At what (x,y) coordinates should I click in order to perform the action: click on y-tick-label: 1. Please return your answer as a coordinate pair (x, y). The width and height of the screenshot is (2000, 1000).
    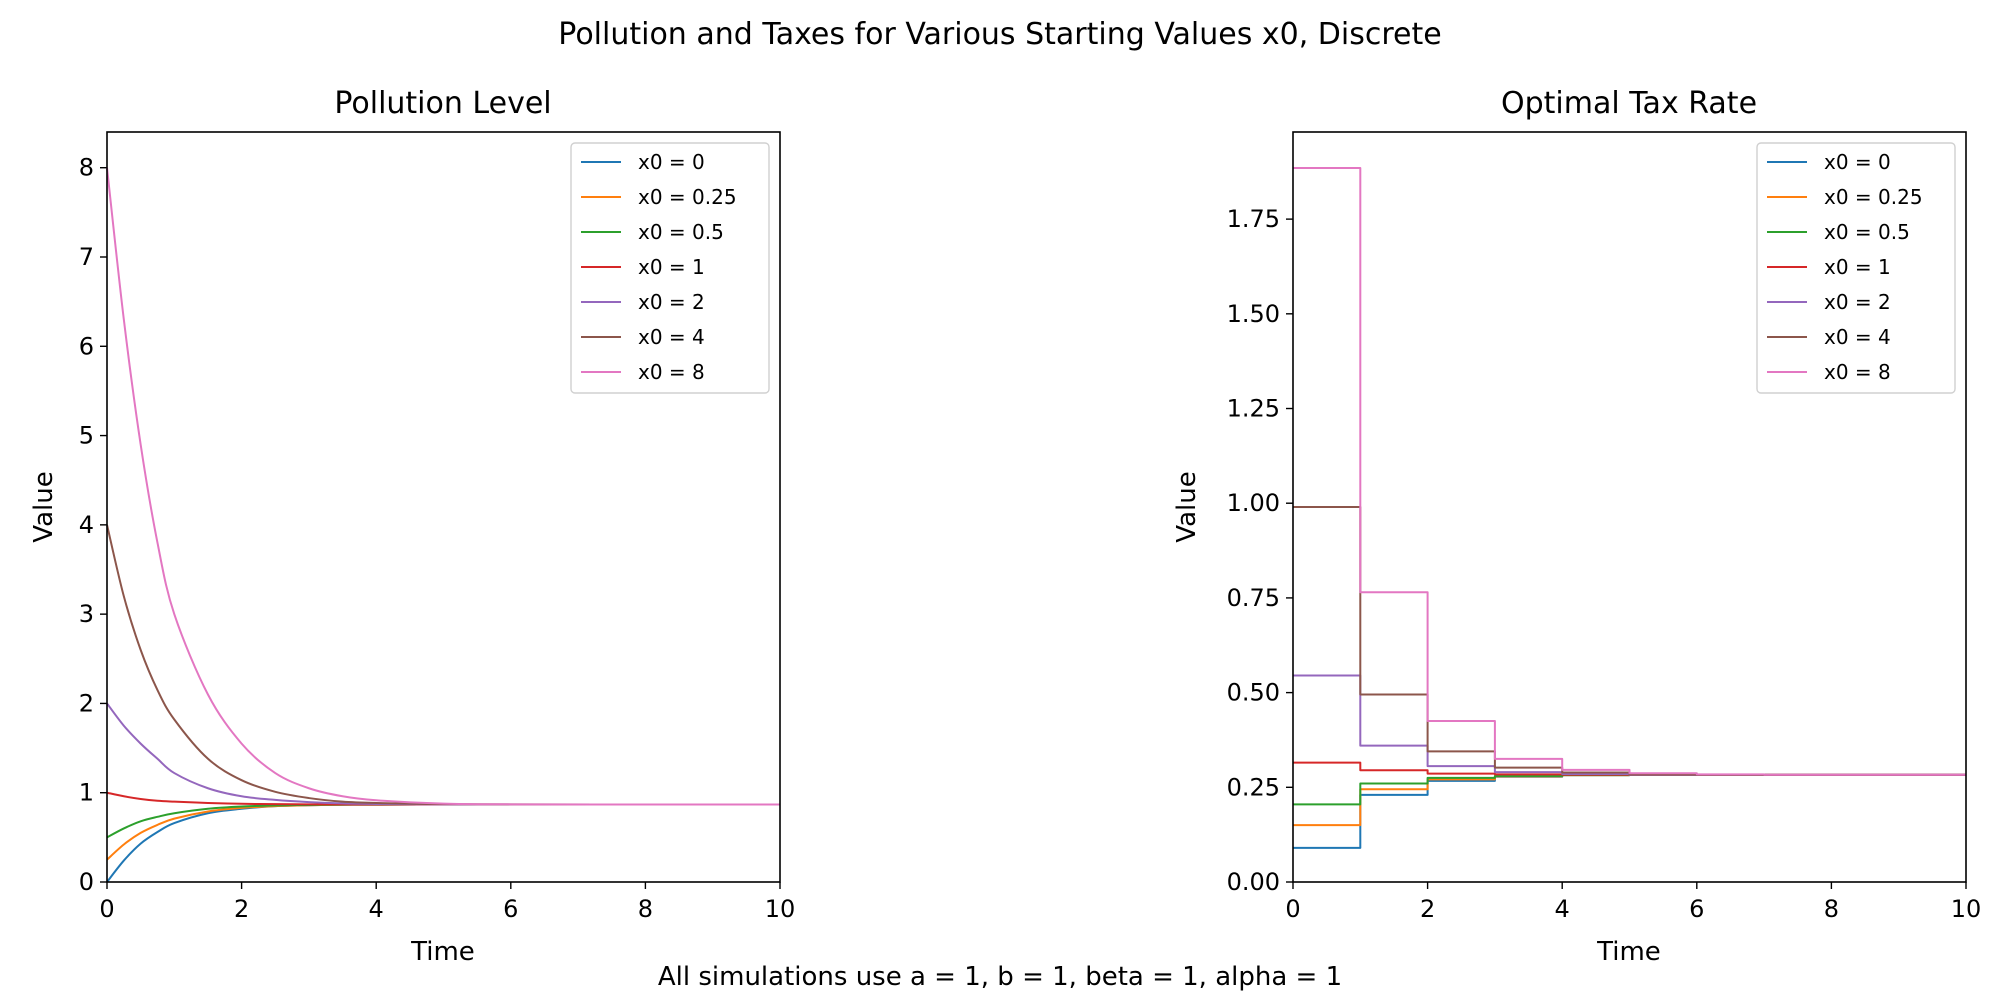
    Looking at the image, I should click on (86, 793).